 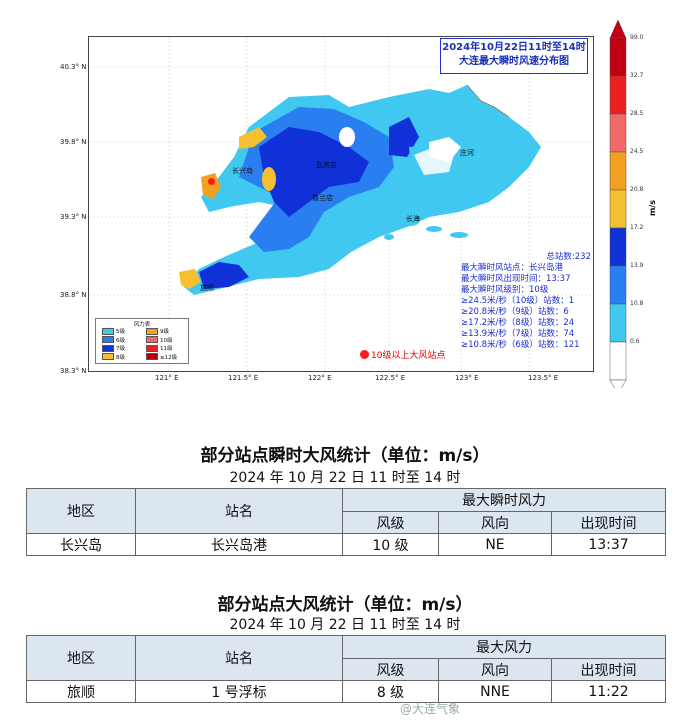 I want to click on legend-item: 7级, so click(x=113, y=348).